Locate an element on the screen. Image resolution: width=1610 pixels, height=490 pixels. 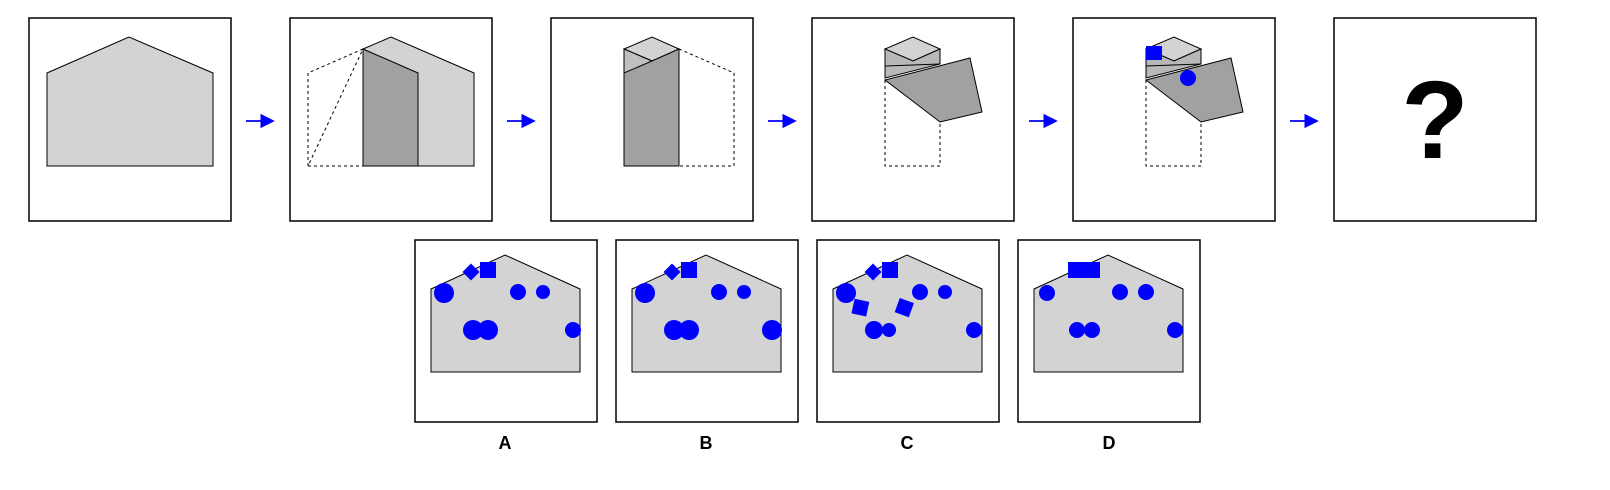
step-5-frame is located at coordinates (1174, 119).